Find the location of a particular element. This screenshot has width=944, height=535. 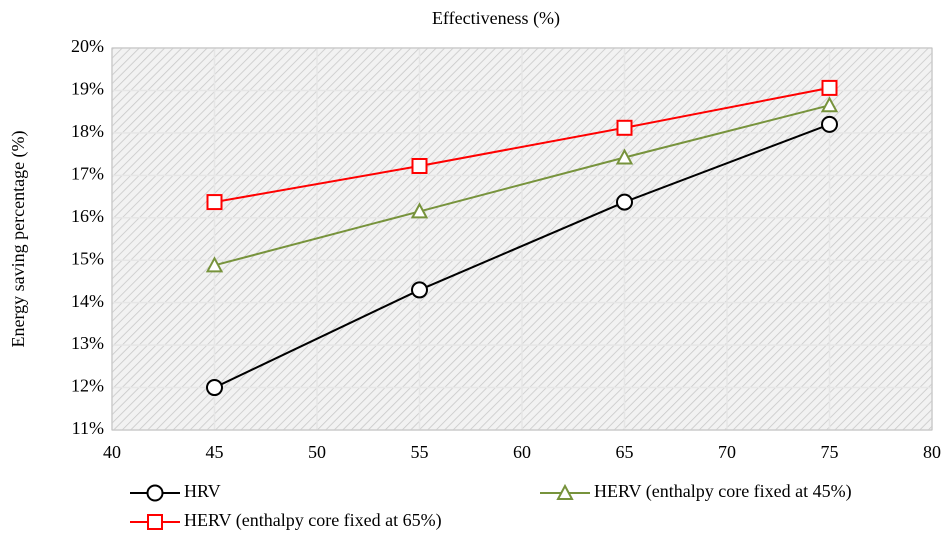

x-tick-label: 45 is located at coordinates (215, 452).